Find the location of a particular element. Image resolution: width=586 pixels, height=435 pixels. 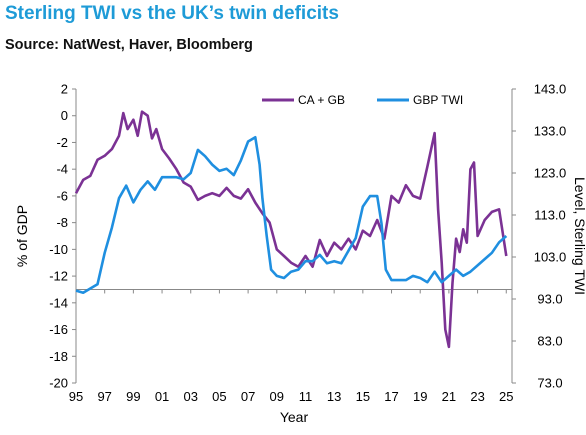

right-axis-ticks: 143.0 133.0 123.0 113.0 103.0 93.0 83.0 73.0 is located at coordinates (539, 236).